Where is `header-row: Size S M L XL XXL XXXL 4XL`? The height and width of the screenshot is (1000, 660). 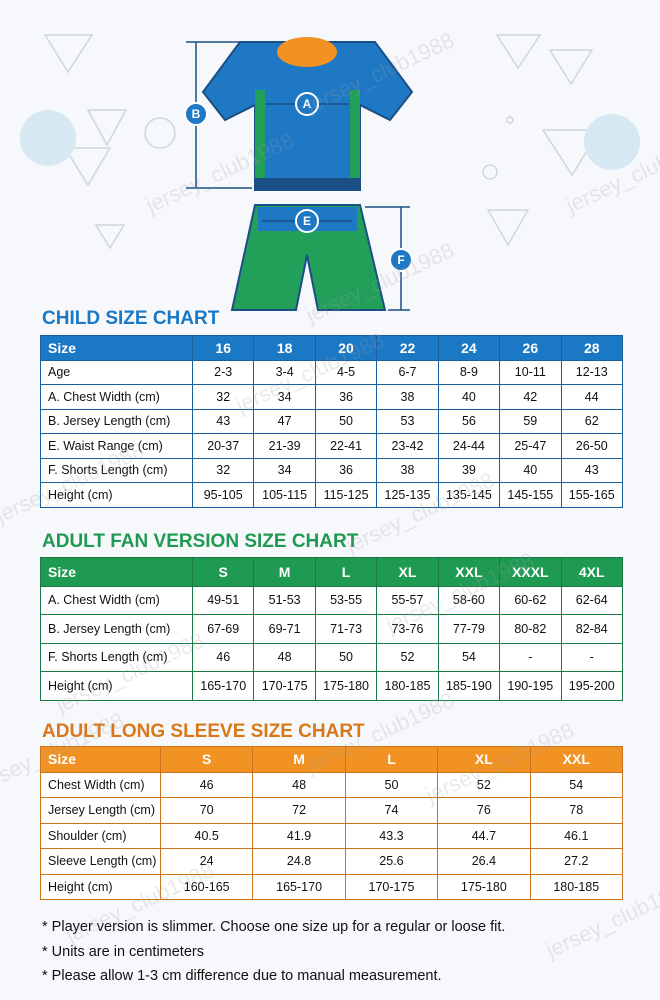 header-row: Size S M L XL XXL XXXL 4XL is located at coordinates (331, 572).